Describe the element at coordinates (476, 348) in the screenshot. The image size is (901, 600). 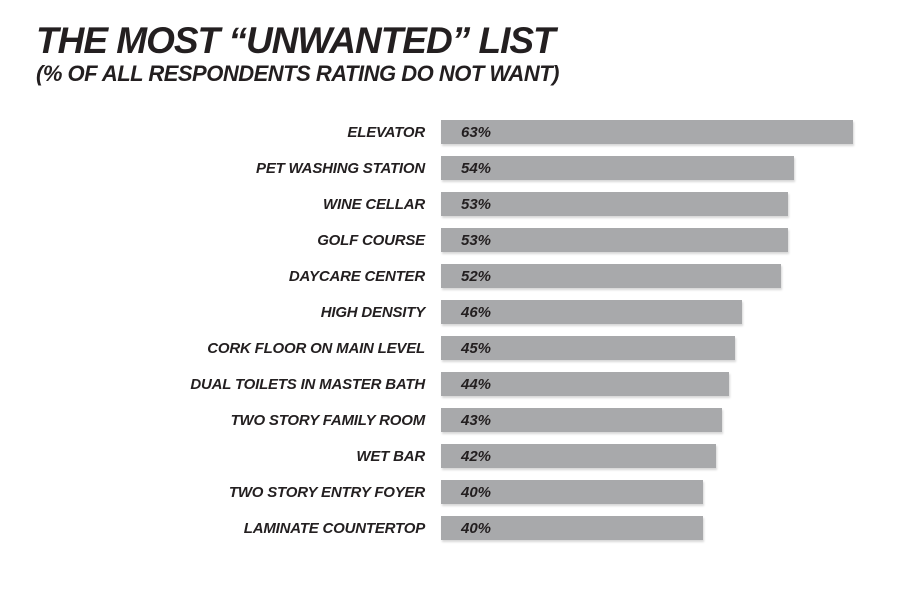
I see `value-label: 45%` at that location.